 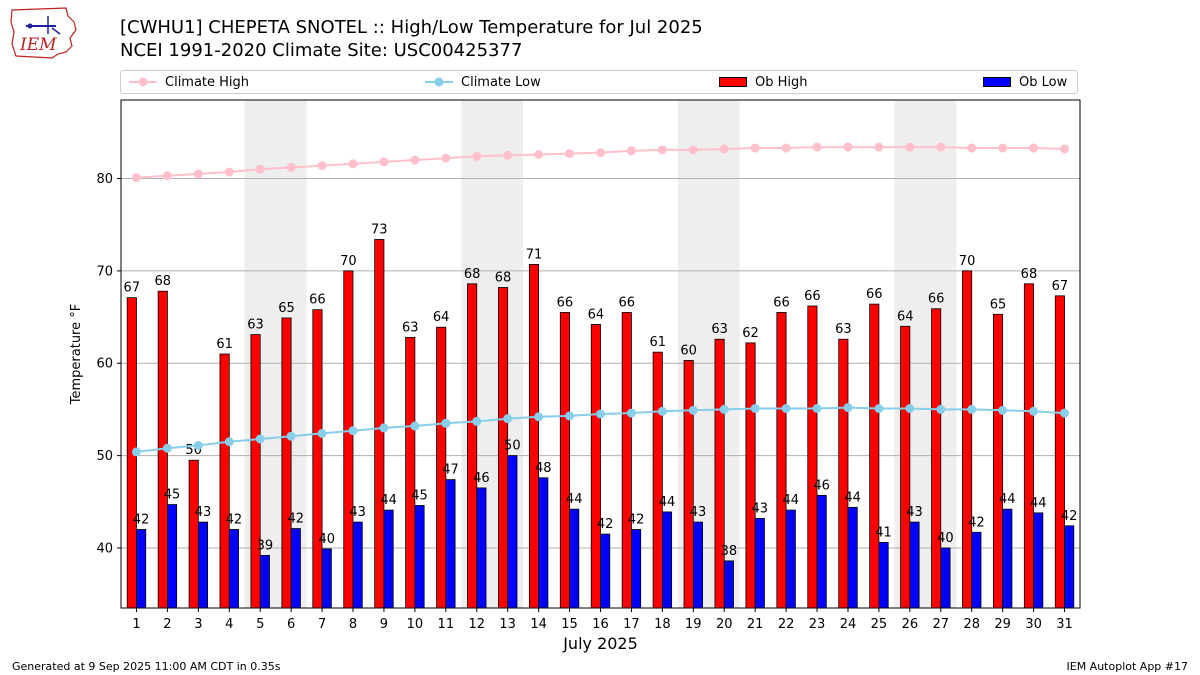 I want to click on ob-low-label-10: 45, so click(x=419, y=495).